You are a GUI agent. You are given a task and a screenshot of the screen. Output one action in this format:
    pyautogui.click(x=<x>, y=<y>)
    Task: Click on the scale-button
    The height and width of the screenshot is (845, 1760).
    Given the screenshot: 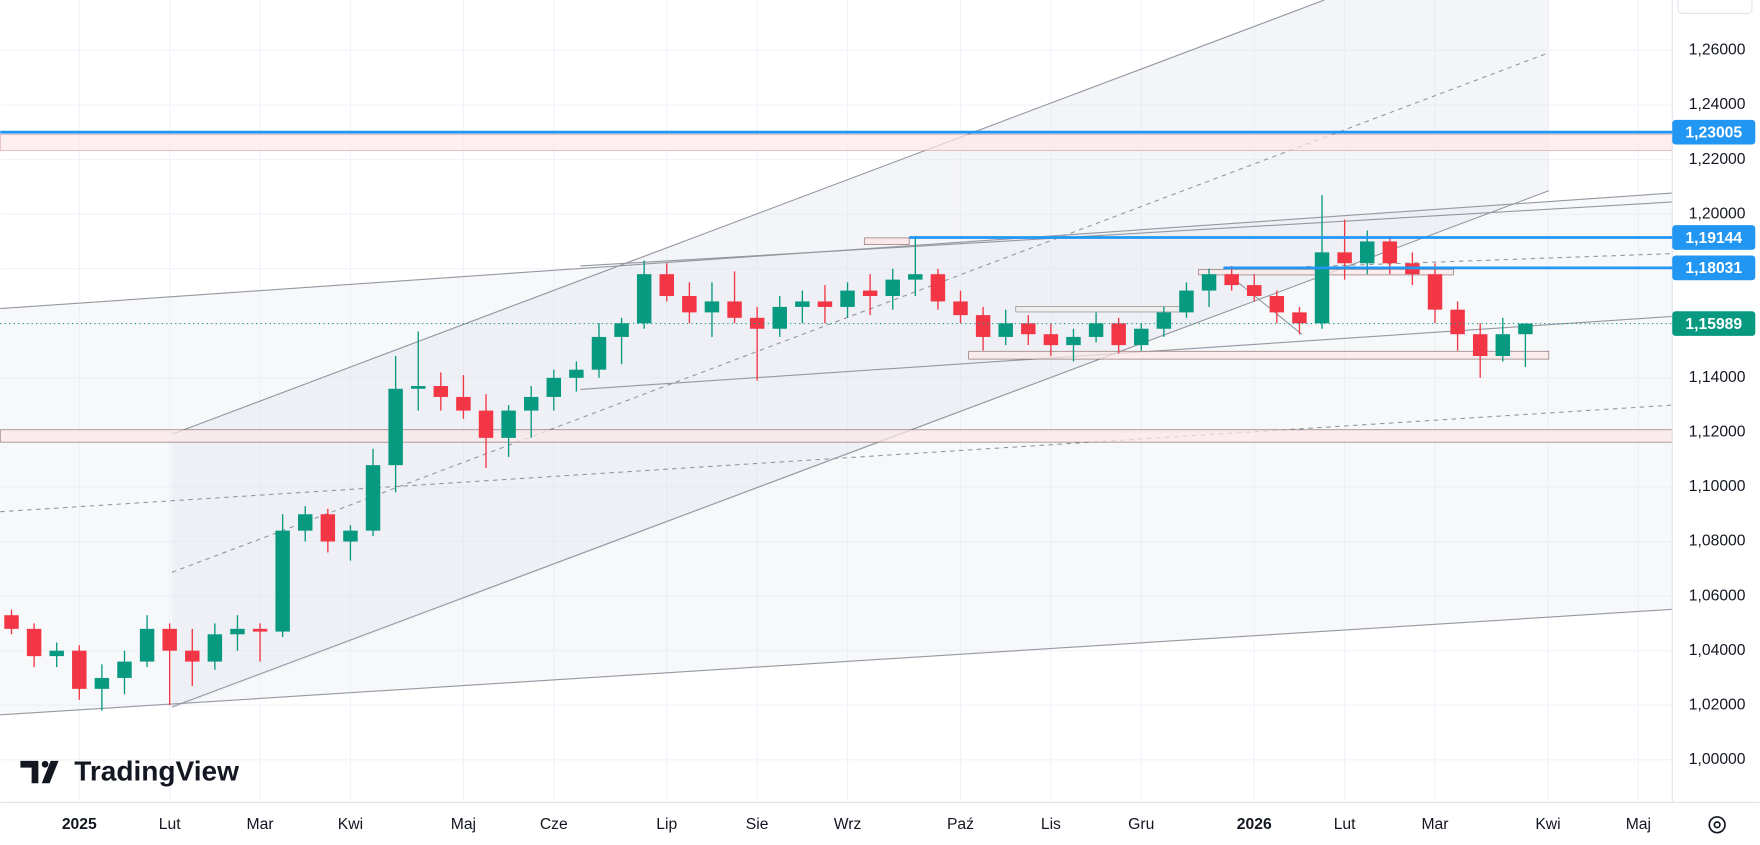 What is the action you would take?
    pyautogui.click(x=1715, y=7)
    